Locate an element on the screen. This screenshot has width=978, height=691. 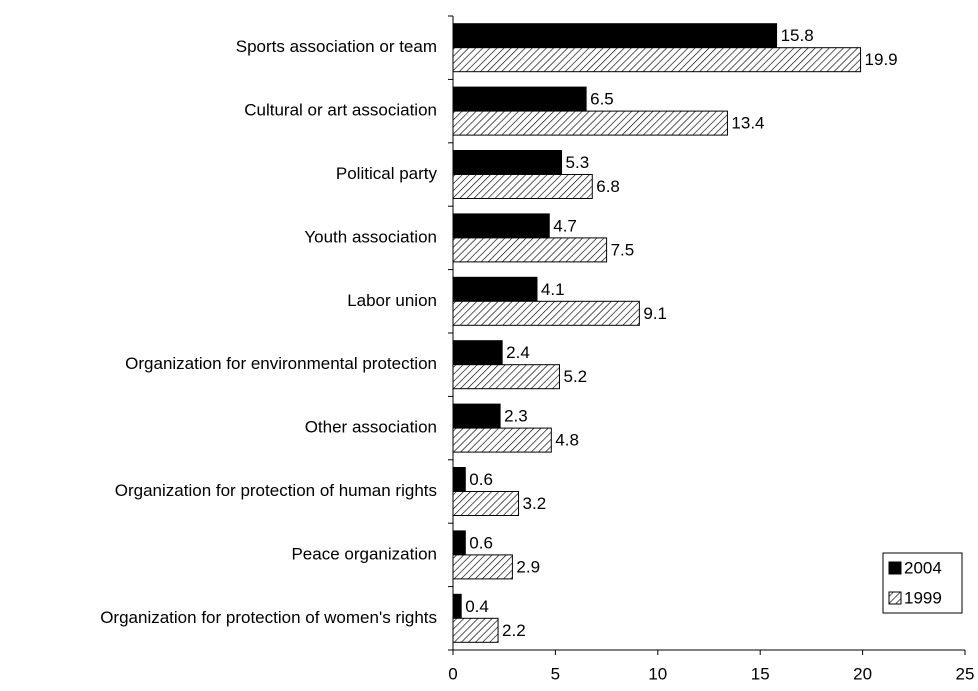
x-tick-label: 15 is located at coordinates (760, 673).